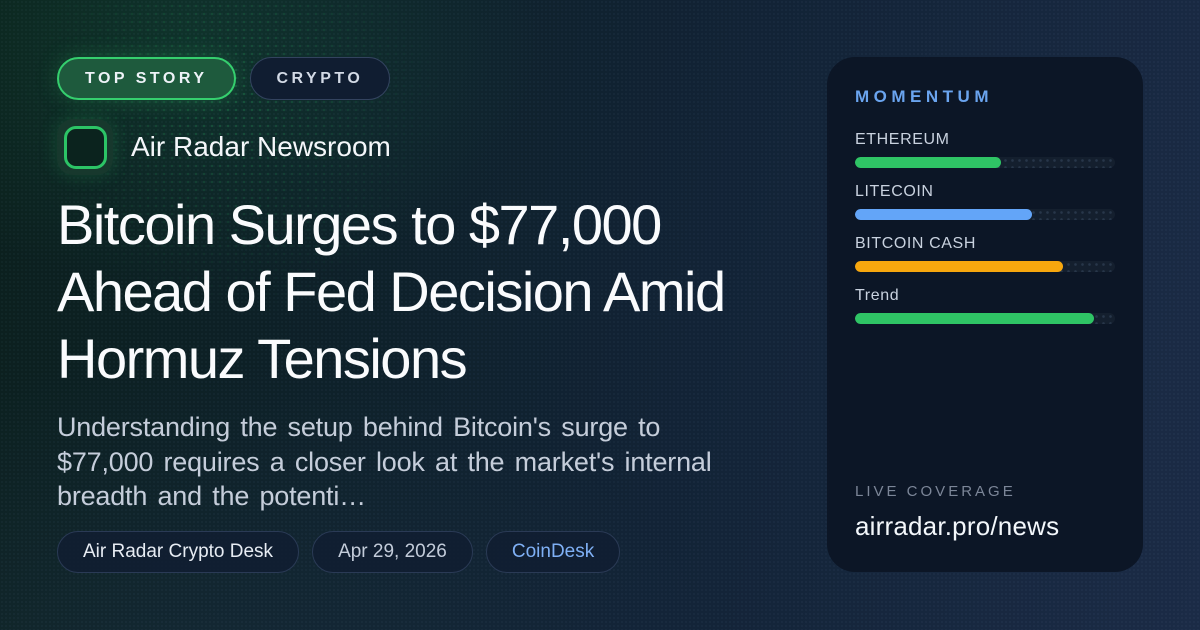  Describe the element at coordinates (877, 295) in the screenshot. I see `bar-label-trend: Trend` at that location.